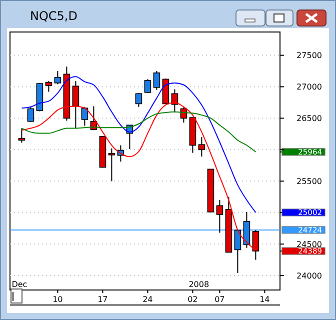  I want to click on y-tick-label: 27000, so click(309, 87).